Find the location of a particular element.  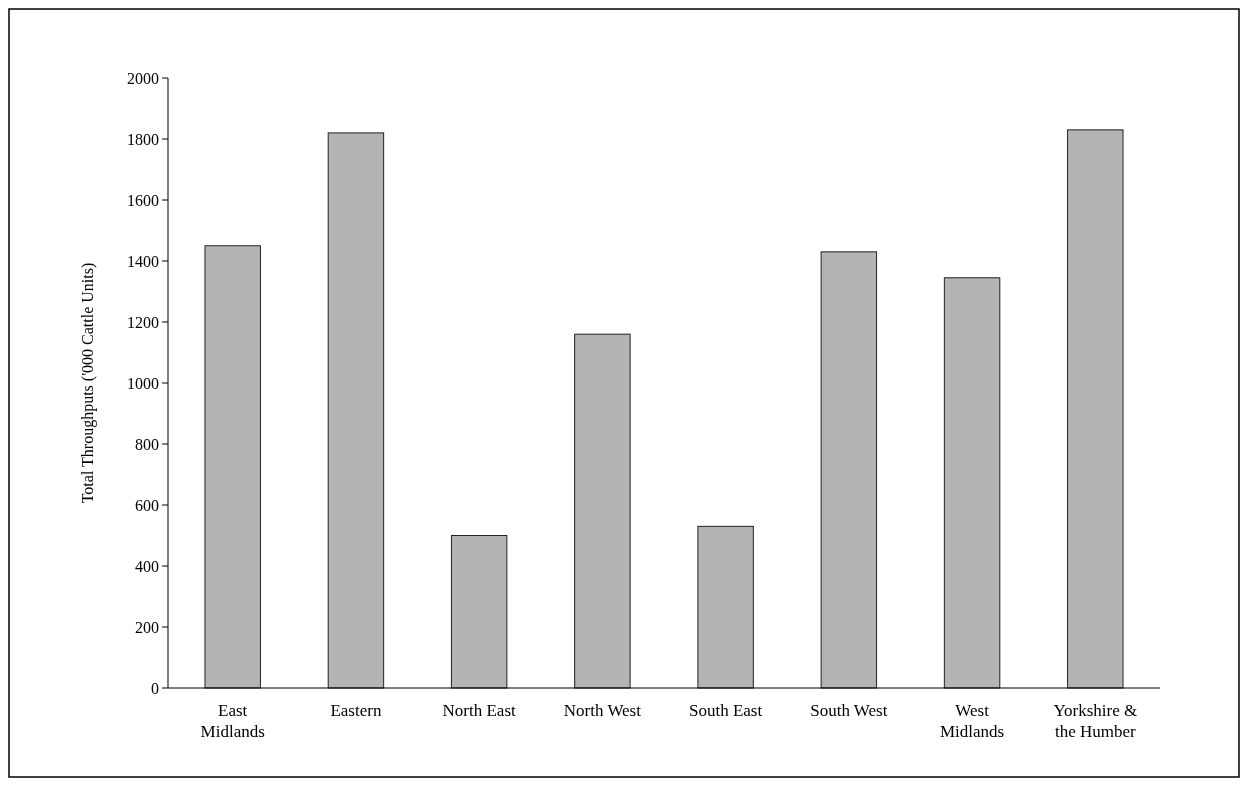

x-tick-label: Yorkshire & the Humber is located at coordinates (1095, 721).